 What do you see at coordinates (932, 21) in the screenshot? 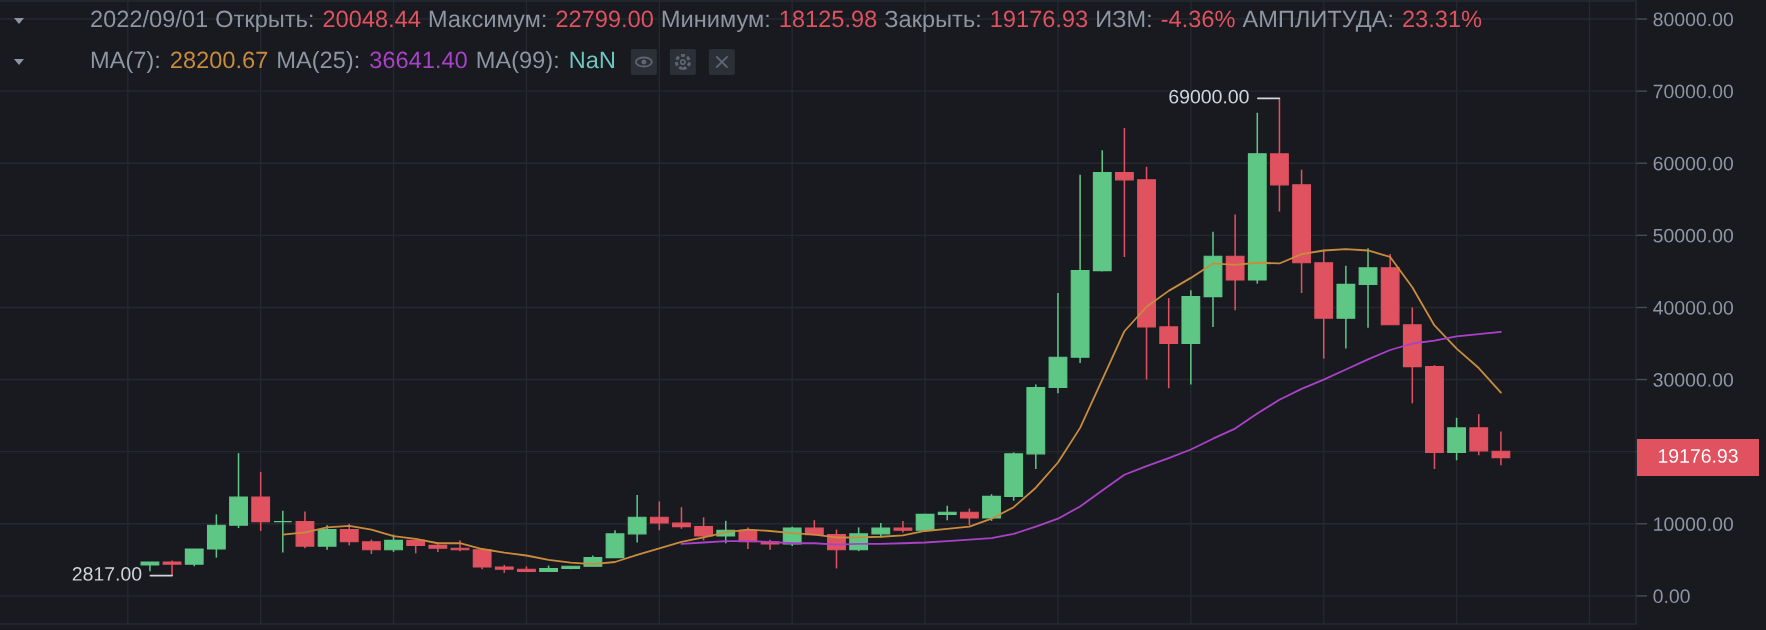
I see `annotation: Закрыть:` at bounding box center [932, 21].